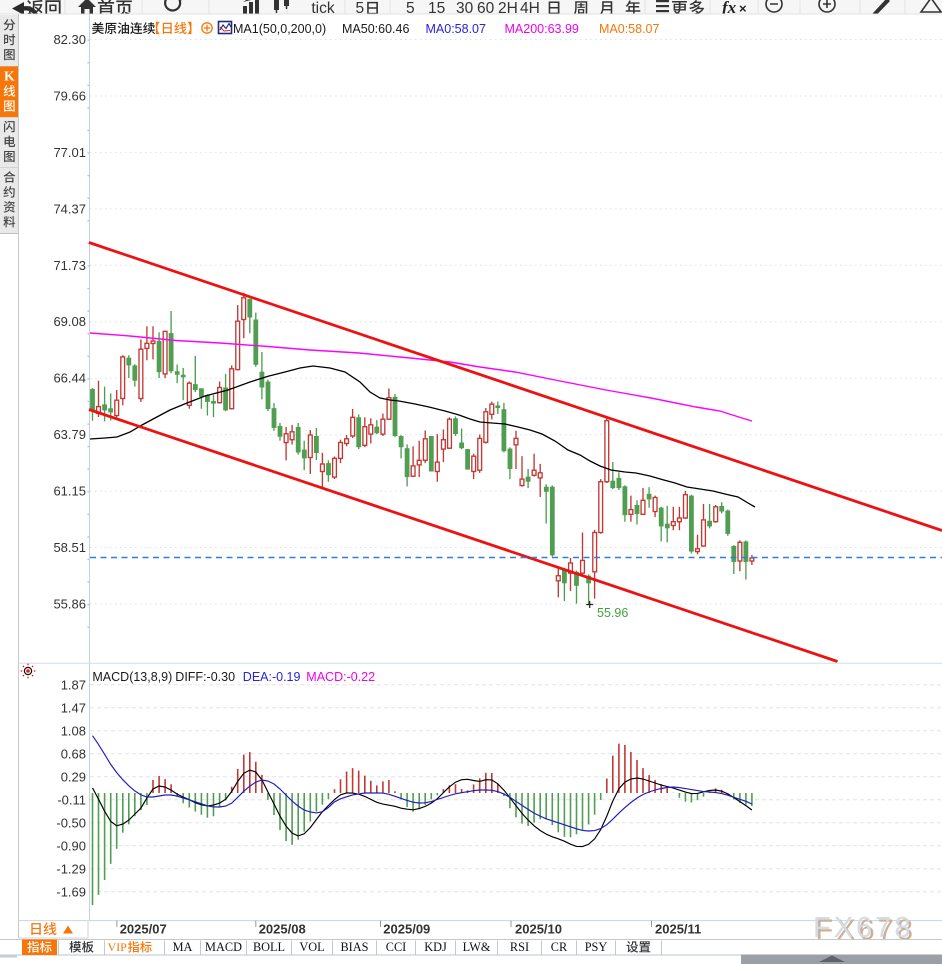 The width and height of the screenshot is (942, 964). I want to click on svg-text: 2025/07, so click(143, 929).